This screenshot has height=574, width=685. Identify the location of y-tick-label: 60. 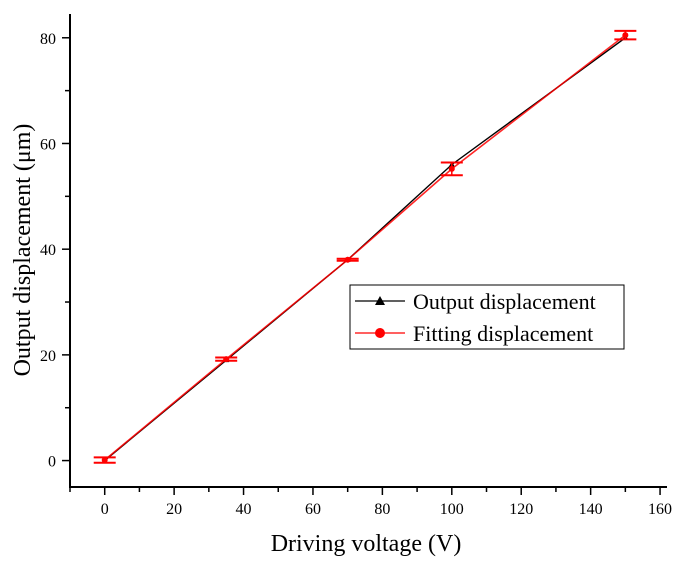
(48, 144).